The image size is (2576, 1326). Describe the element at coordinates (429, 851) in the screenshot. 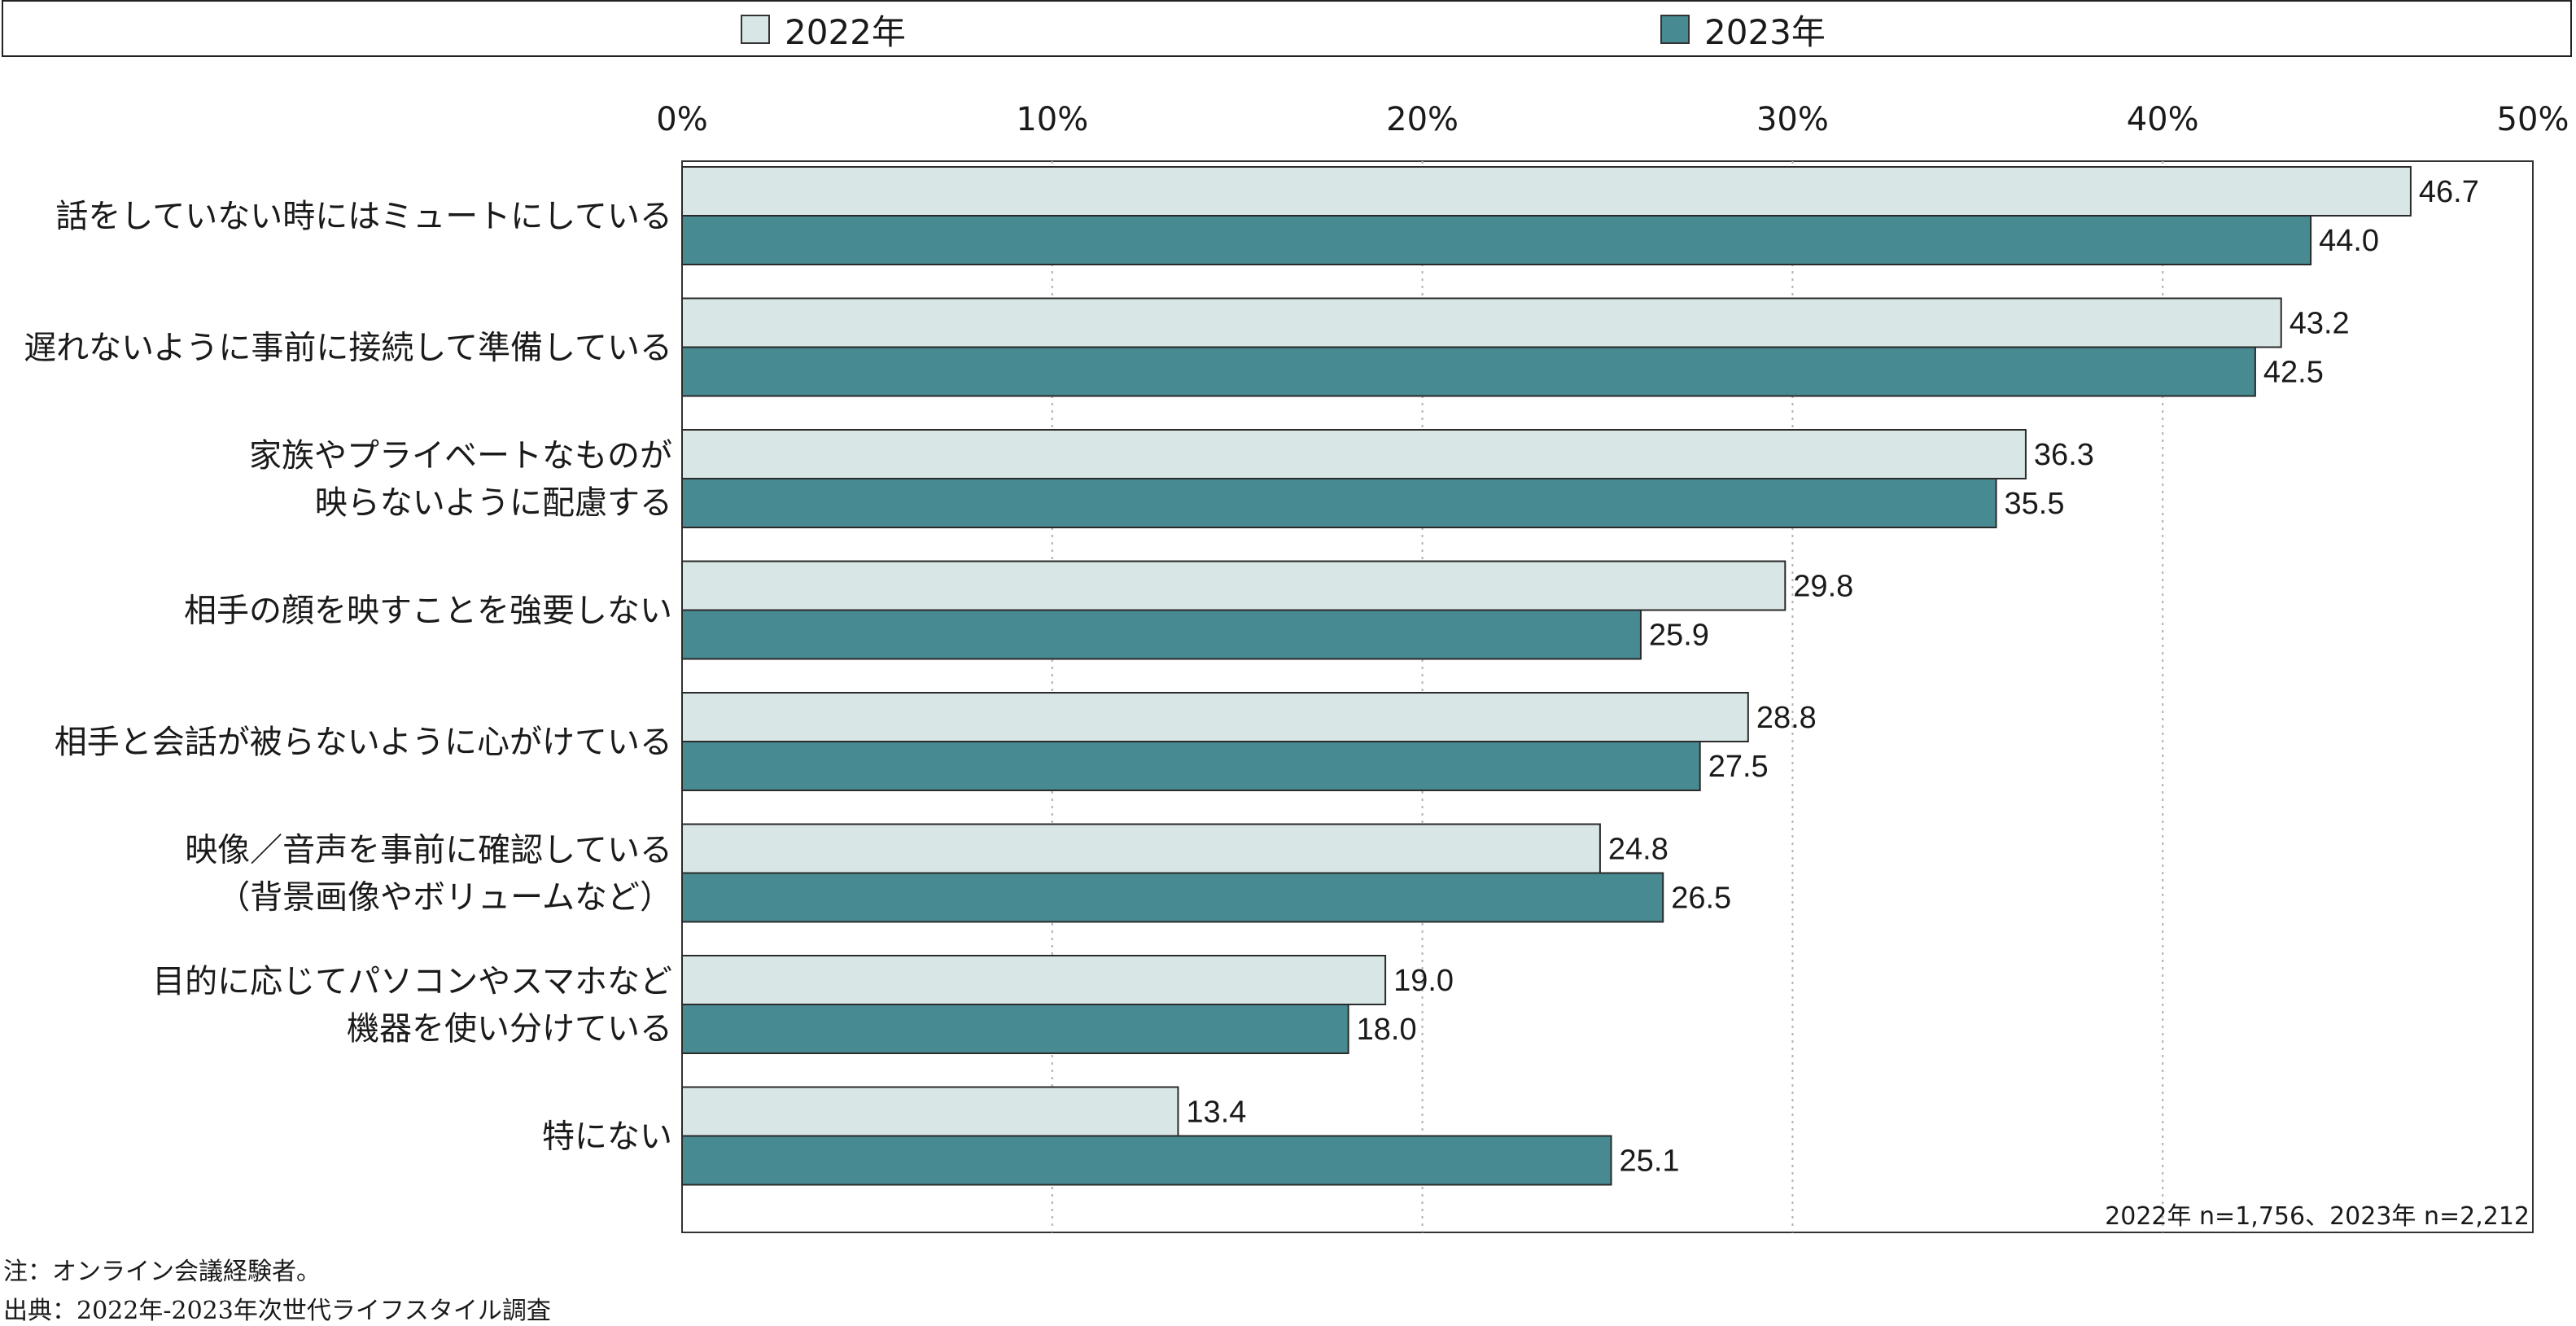

I see `category-label: 映像／音声を事前に確認している` at that location.